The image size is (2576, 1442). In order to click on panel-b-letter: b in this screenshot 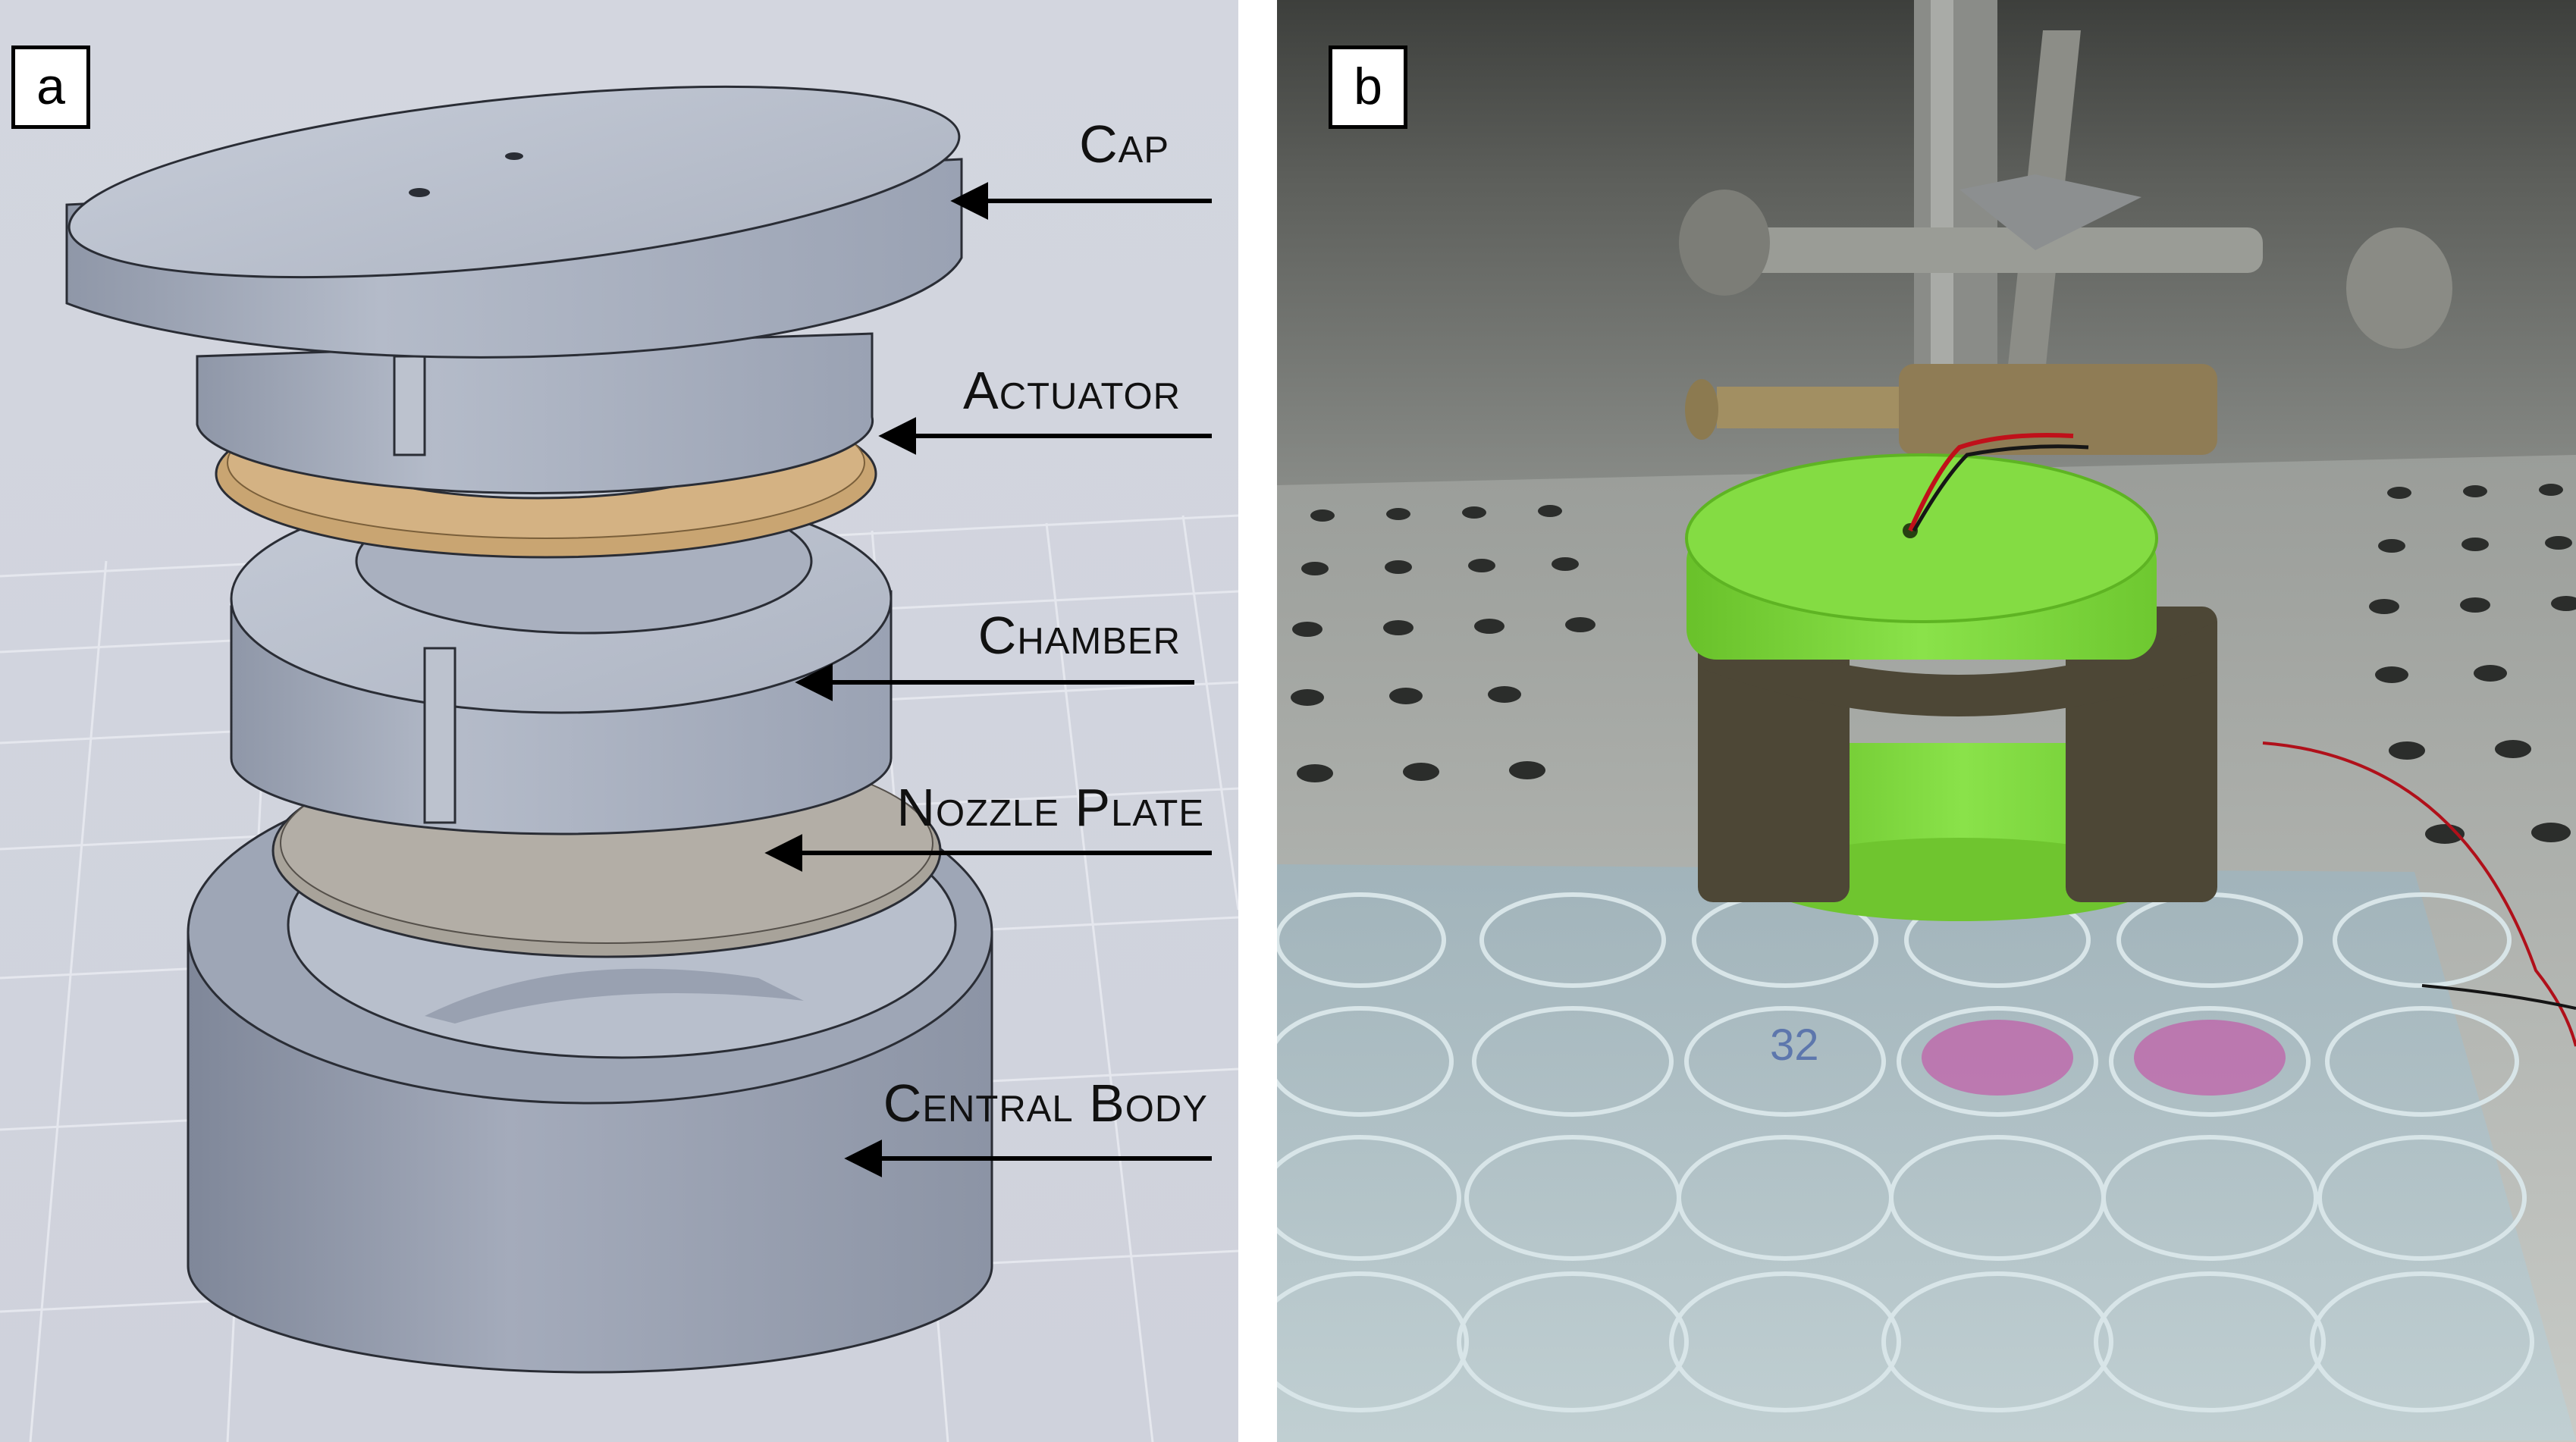, I will do `click(1368, 87)`.